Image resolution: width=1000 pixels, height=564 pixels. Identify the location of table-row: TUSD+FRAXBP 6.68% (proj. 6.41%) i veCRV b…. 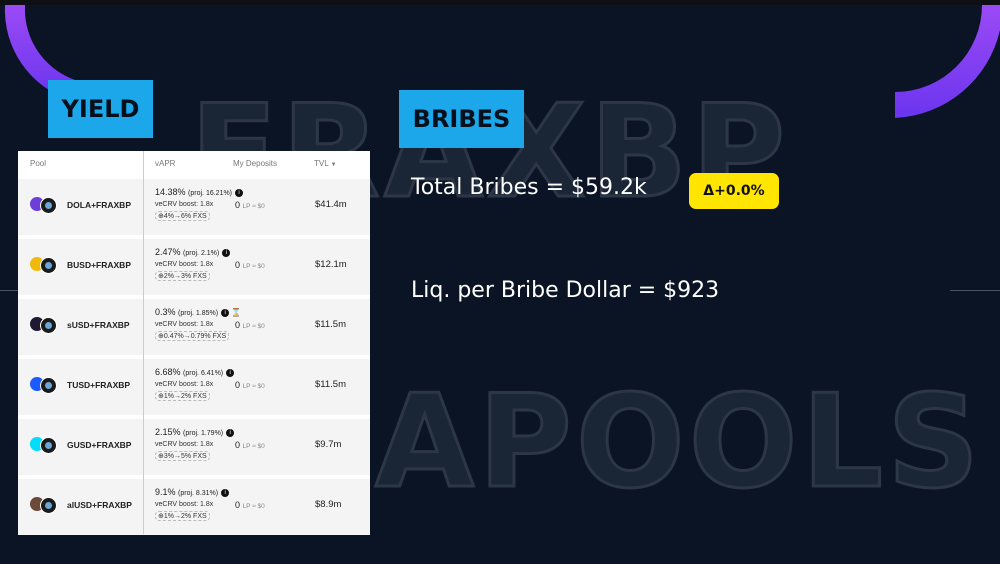
(194, 385).